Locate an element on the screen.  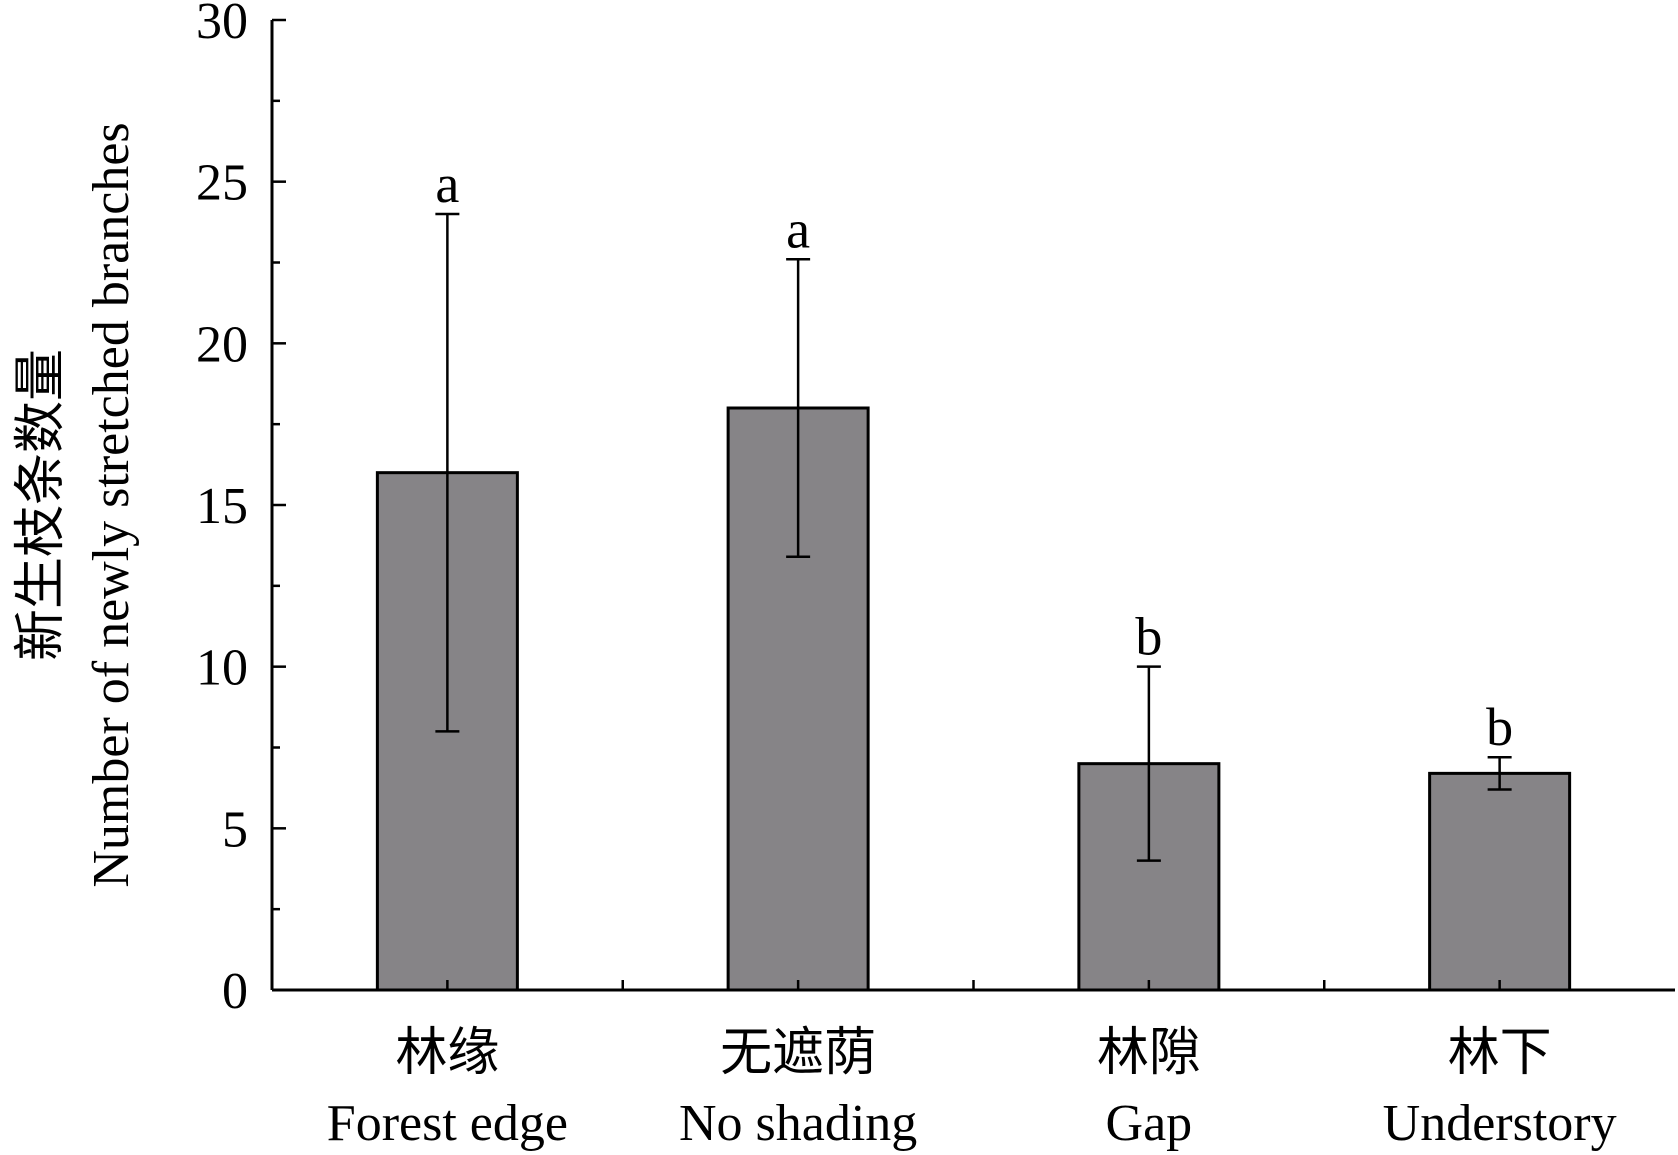
bar is located at coordinates (1500, 881).